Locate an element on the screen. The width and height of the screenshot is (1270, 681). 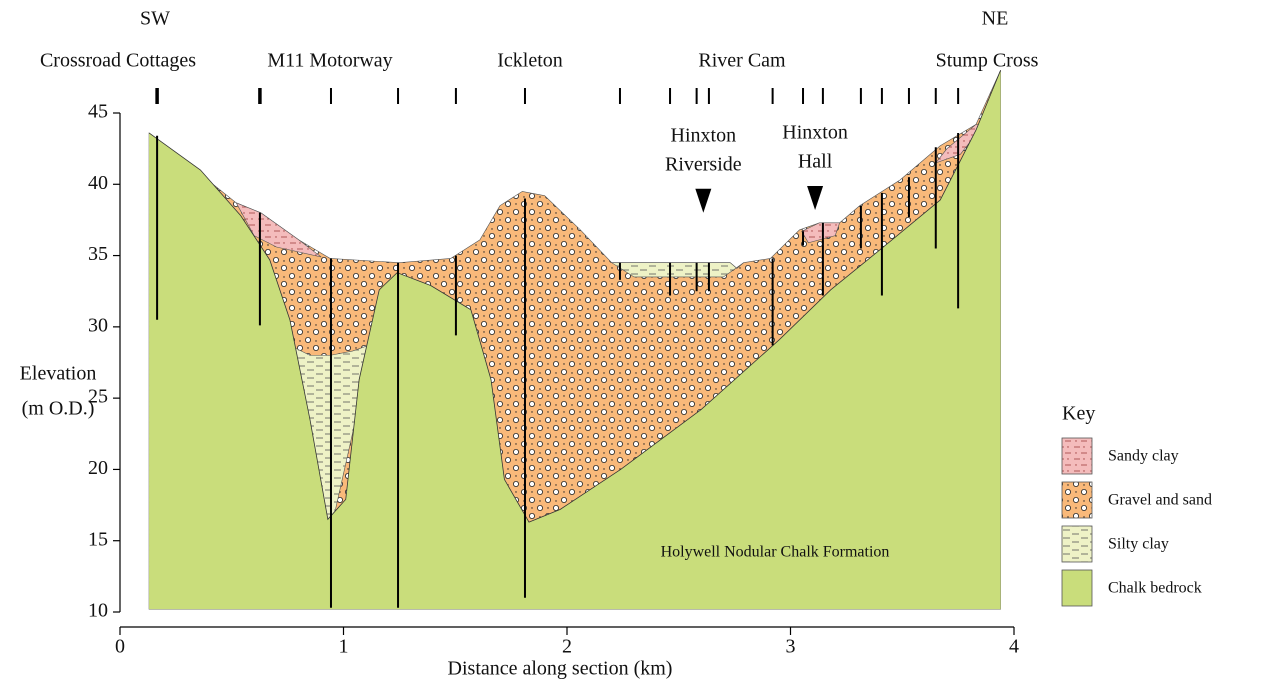
x-tick-label: 2 is located at coordinates (567, 647).